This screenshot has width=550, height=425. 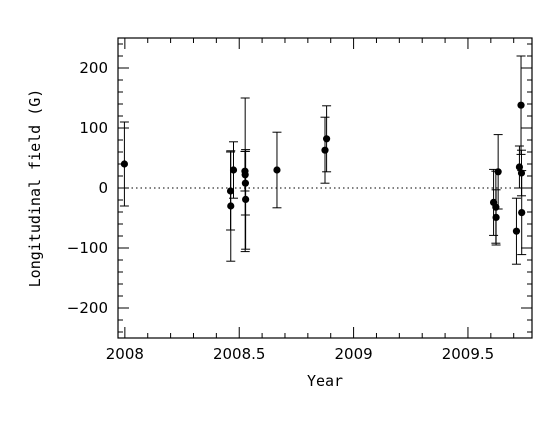 What do you see at coordinates (93, 68) in the screenshot?
I see `y-tick-label: 200` at bounding box center [93, 68].